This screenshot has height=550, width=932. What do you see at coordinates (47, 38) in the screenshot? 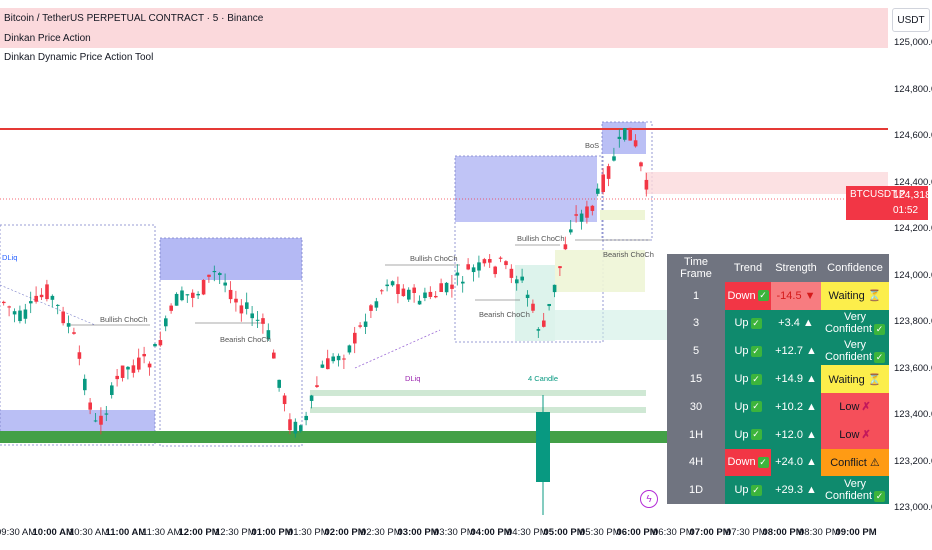
I see `indicator-label-1: Dinkan Price Action` at bounding box center [47, 38].